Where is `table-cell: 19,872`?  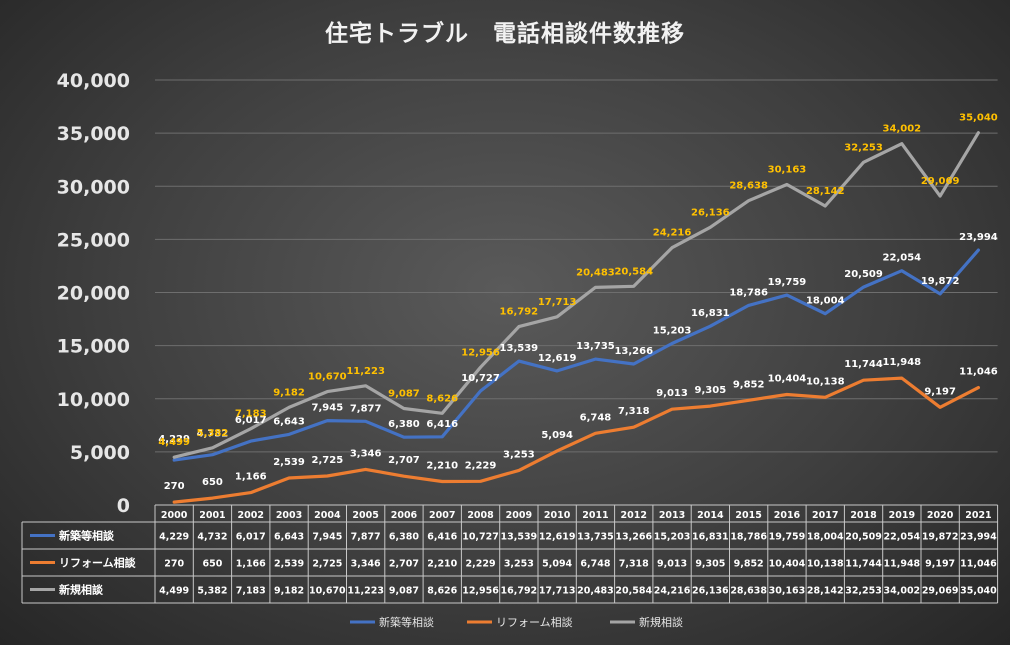
table-cell: 19,872 is located at coordinates (940, 537).